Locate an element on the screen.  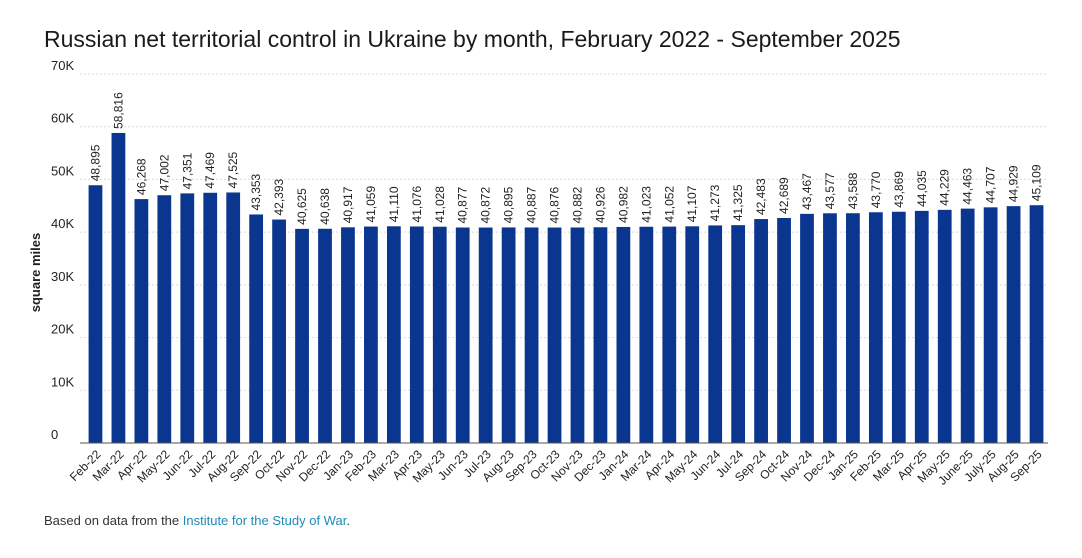
data-label: 40,895 is located at coordinates (509, 204).